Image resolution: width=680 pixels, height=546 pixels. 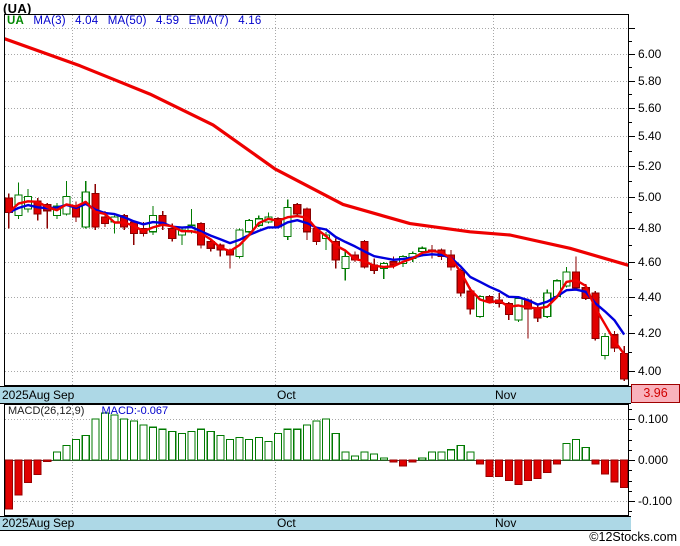 I want to click on axis-tick-label: -0.100, so click(x=655, y=501).